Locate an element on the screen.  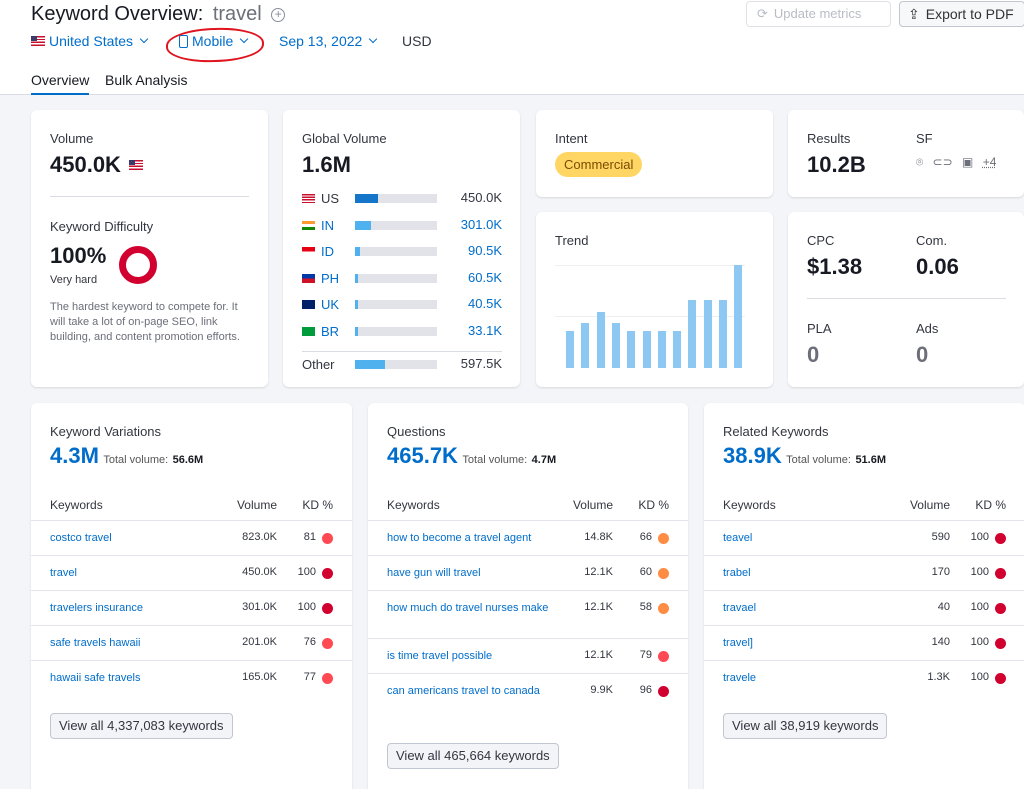
table-row: travel] 140 100 is located at coordinates (864, 642).